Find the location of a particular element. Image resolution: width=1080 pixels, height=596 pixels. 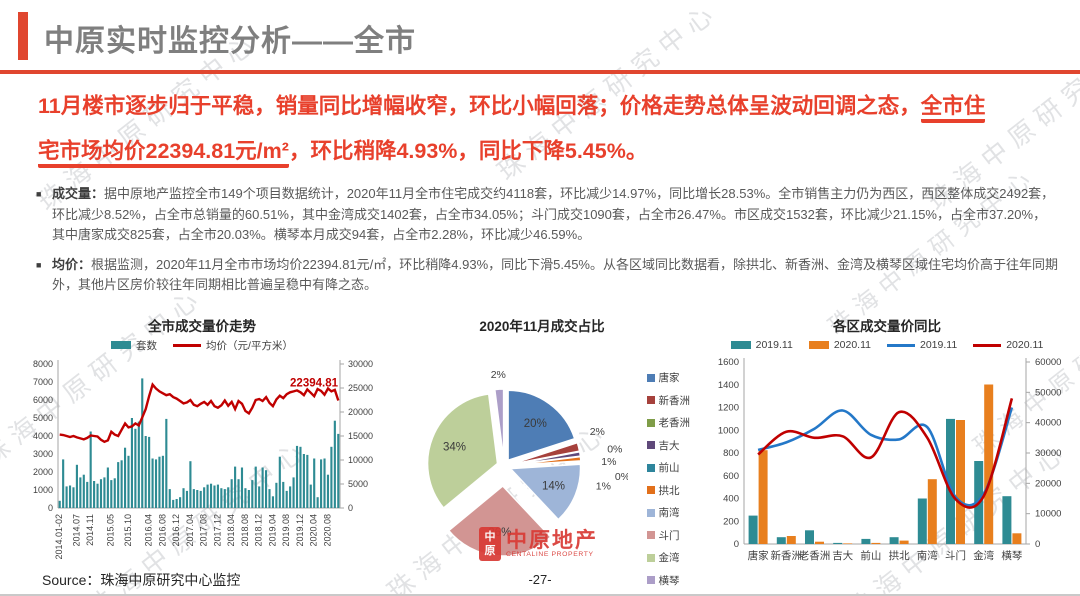

pie-legend: 唐家 新香洲 老香洲 吉大 前山 拱北 南湾 斗门 金湾 横琴 is located at coordinates (668, 479).